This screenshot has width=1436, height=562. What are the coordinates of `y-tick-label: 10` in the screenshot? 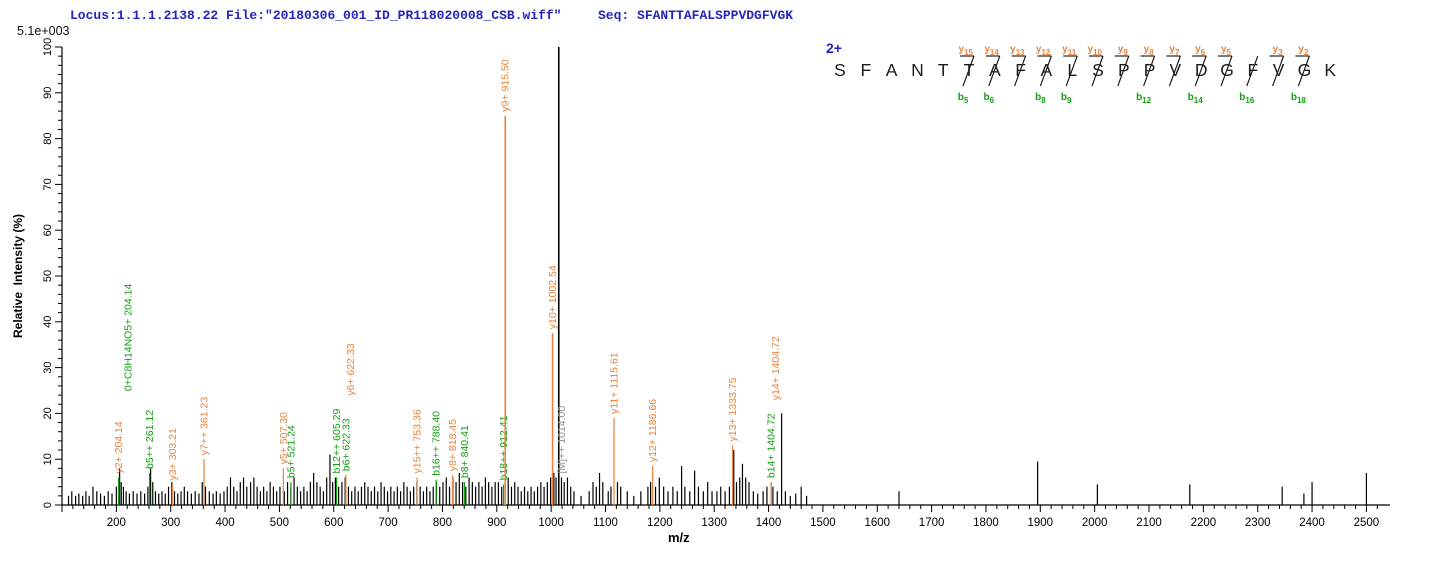 It's located at (48, 459).